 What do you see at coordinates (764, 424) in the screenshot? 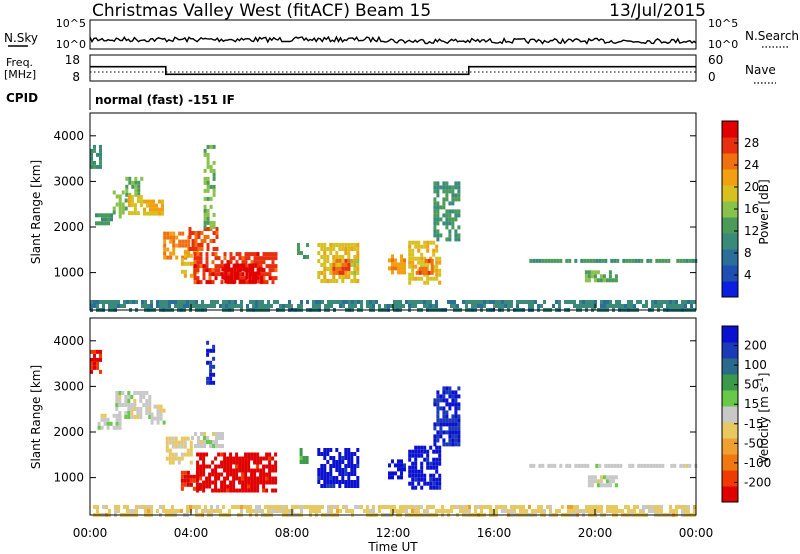
I see `velocity-cbar-label-main: Velocity [m s` at bounding box center [764, 424].